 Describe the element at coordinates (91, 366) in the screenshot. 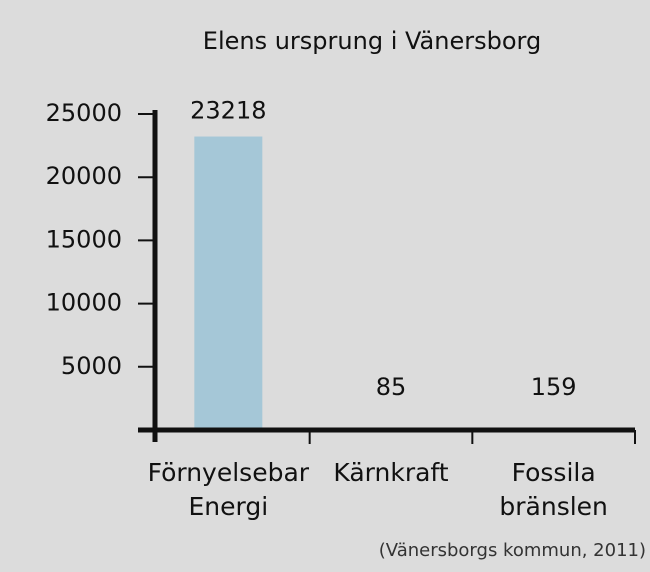

I see `y-tick-label: 5000` at that location.